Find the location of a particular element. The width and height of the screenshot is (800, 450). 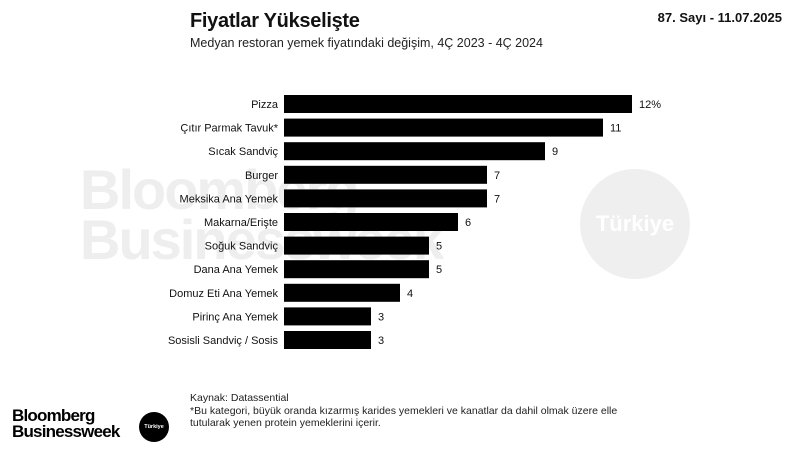

category-label: Pirinç Ana Yemek is located at coordinates (235, 317).